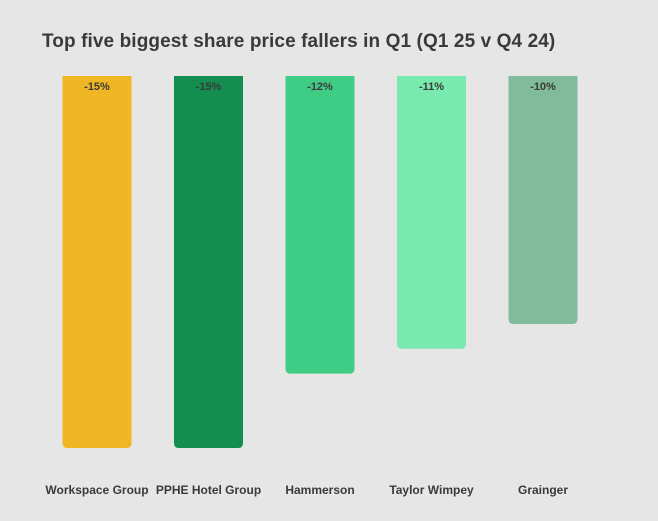 The width and height of the screenshot is (658, 521). Describe the element at coordinates (543, 200) in the screenshot. I see `bar-grainger` at that location.